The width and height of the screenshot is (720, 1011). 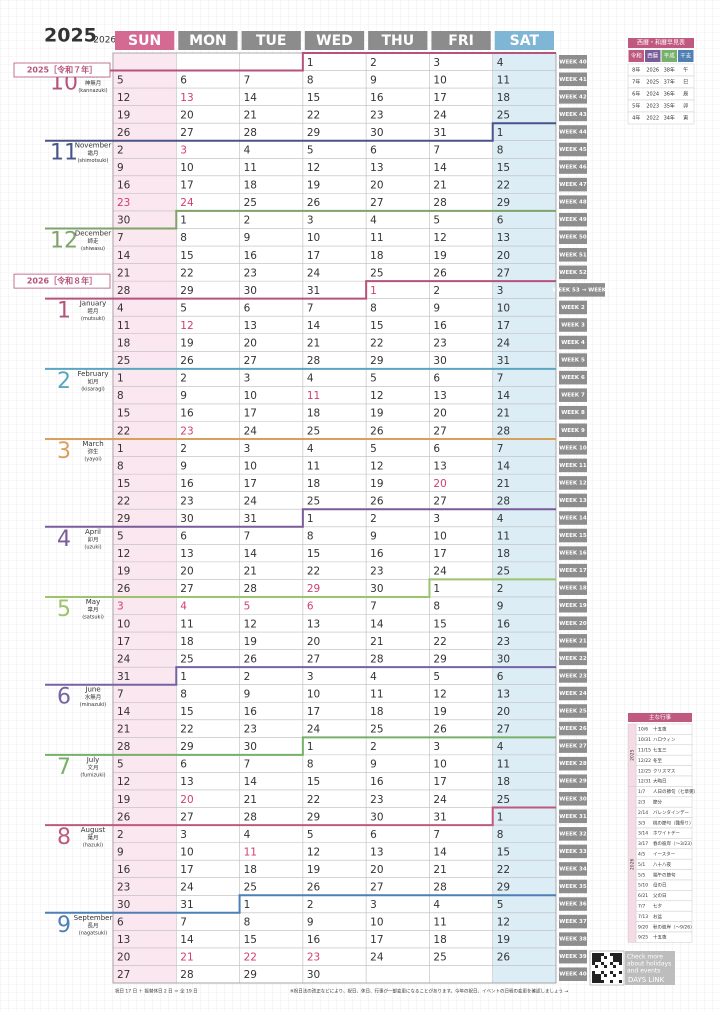 I want to click on day-number: 27, so click(x=186, y=133).